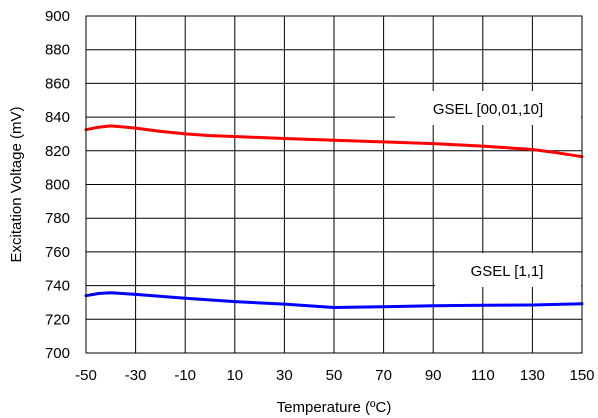  Describe the element at coordinates (57, 50) in the screenshot. I see `y-tick-label: 880` at that location.